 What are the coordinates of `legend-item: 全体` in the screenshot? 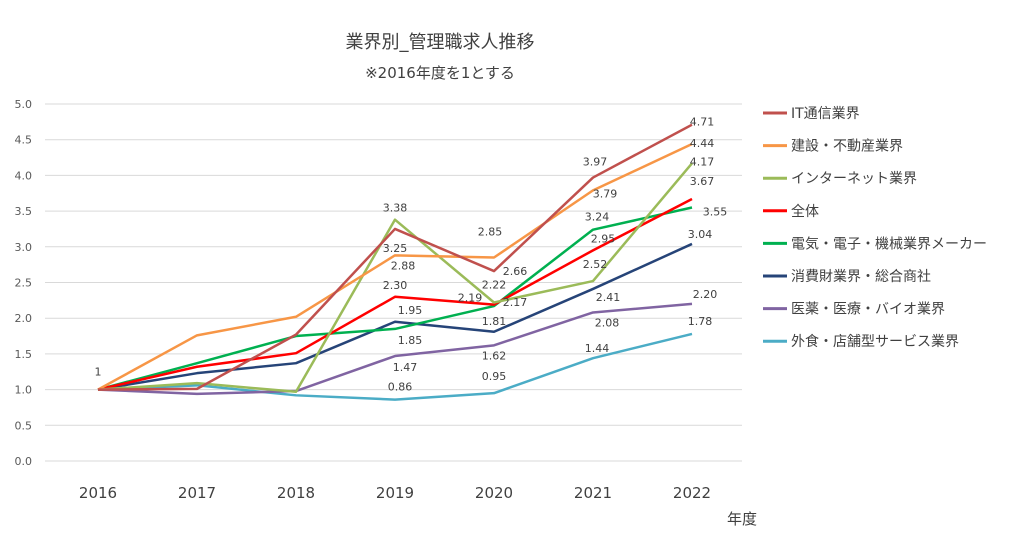 It's located at (791, 211).